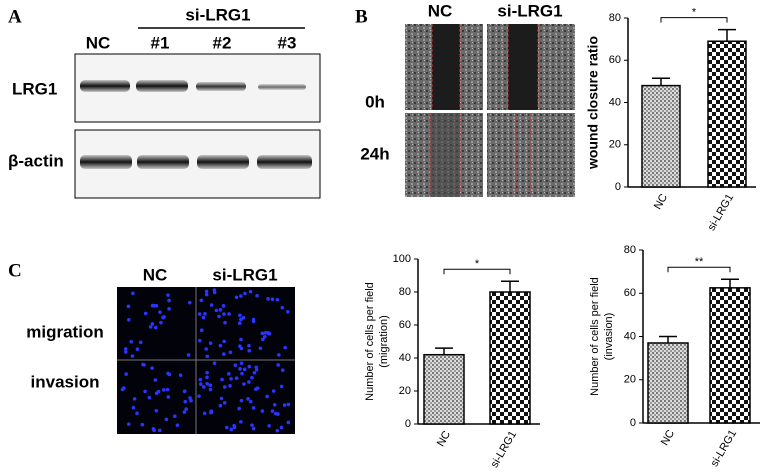 The image size is (765, 476). I want to click on significance-bracket, so click(477, 271).